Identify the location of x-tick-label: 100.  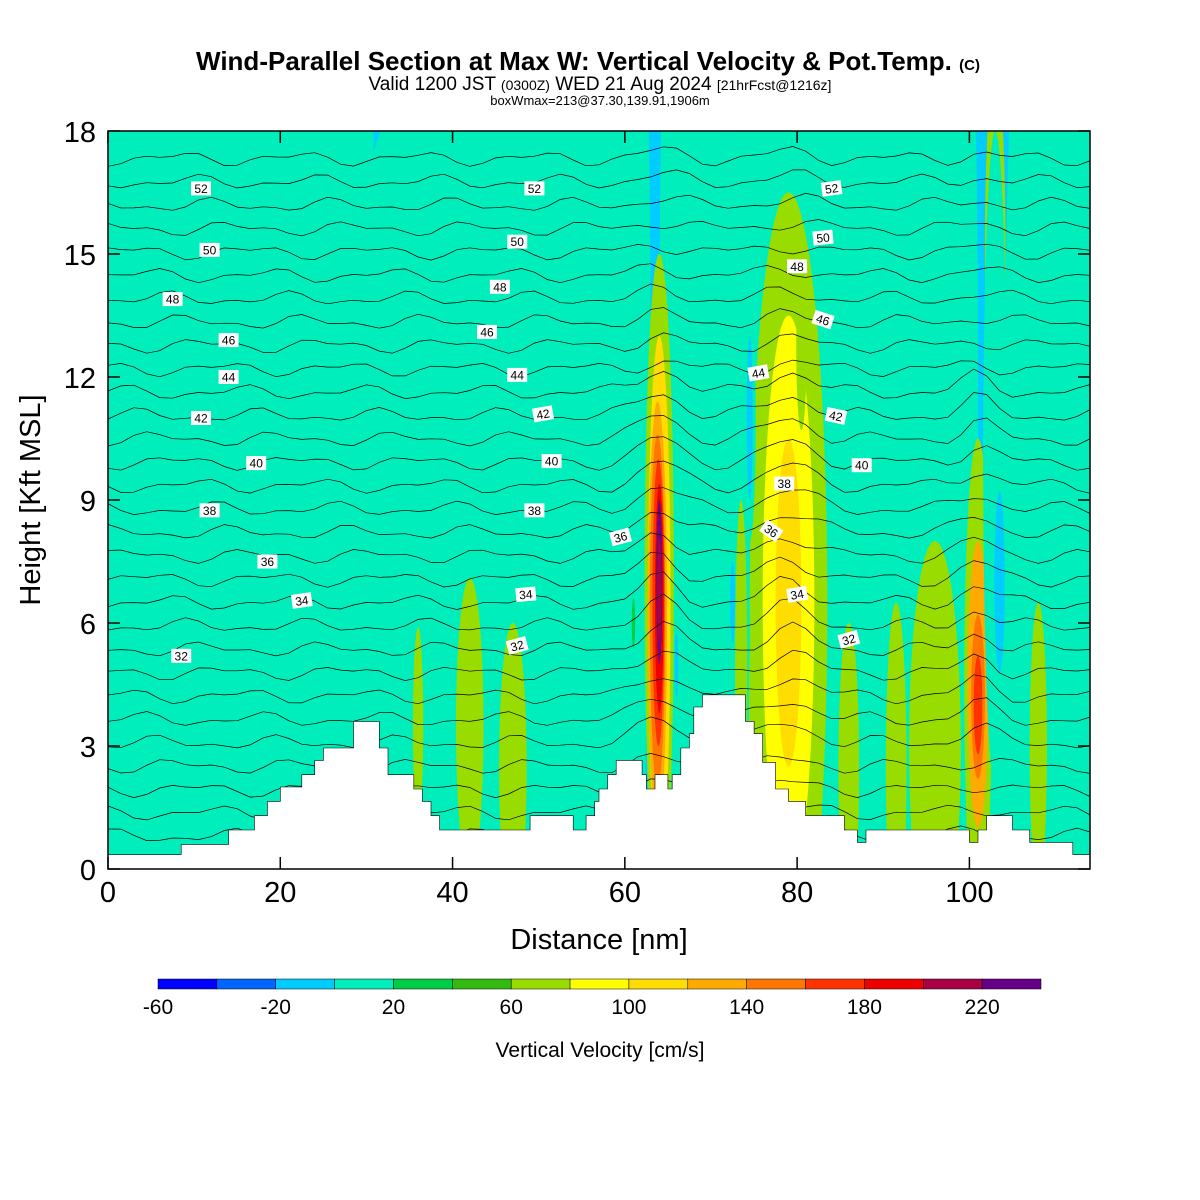
(969, 893).